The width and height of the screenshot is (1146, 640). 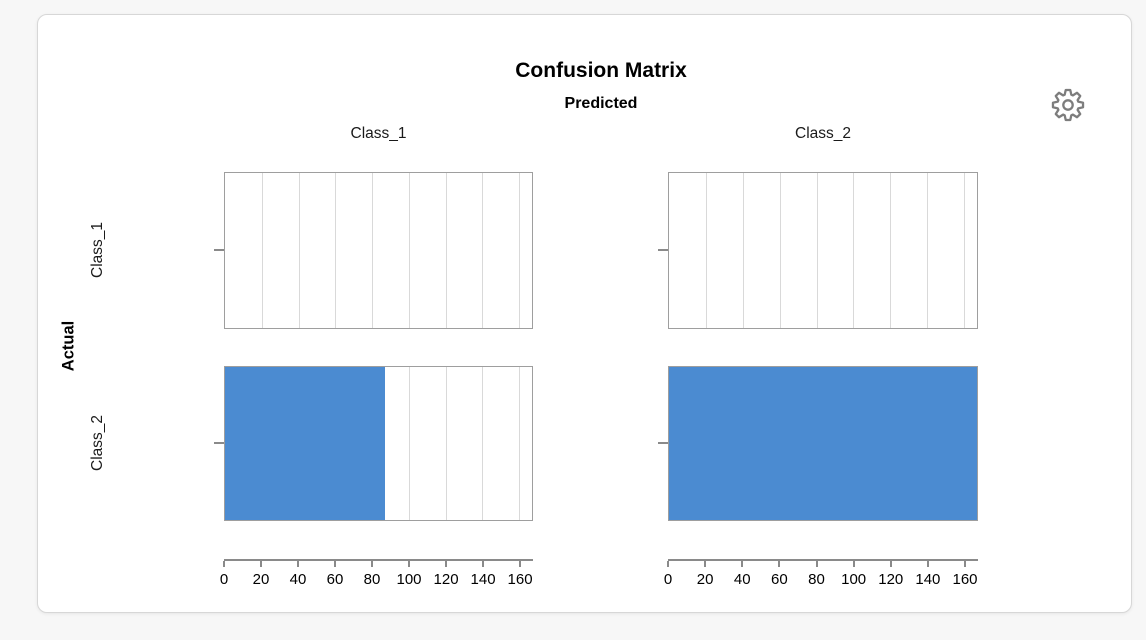 I want to click on actual-dimension-label: Actual, so click(x=68, y=346).